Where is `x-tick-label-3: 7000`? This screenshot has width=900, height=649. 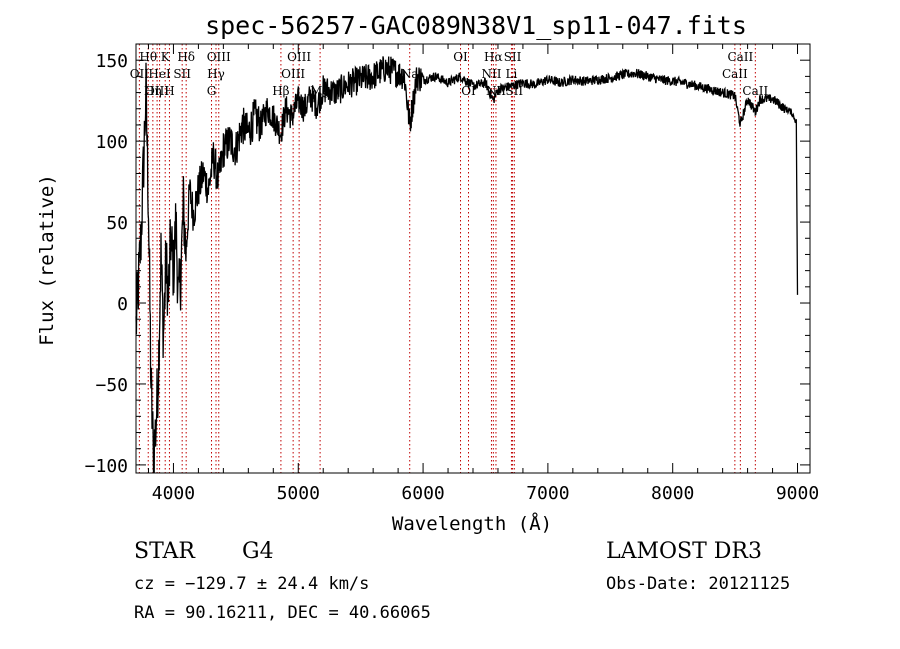
x-tick-label-3: 7000 is located at coordinates (547, 493).